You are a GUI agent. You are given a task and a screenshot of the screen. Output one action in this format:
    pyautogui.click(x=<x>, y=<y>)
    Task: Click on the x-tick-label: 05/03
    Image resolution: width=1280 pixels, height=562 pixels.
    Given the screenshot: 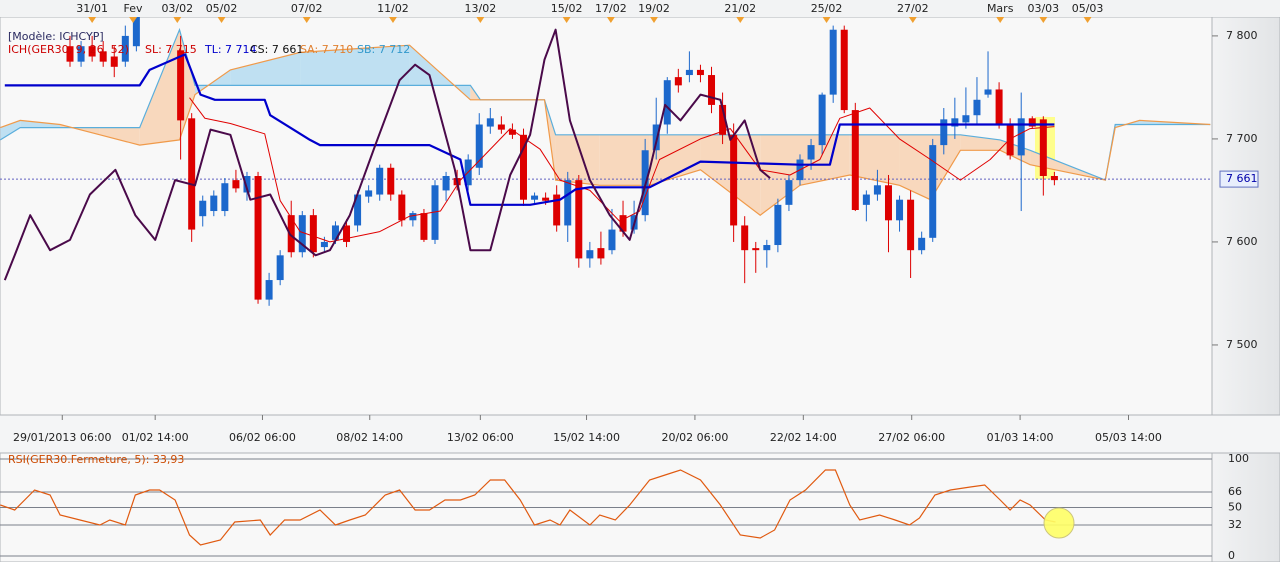 What is the action you would take?
    pyautogui.click(x=1088, y=8)
    